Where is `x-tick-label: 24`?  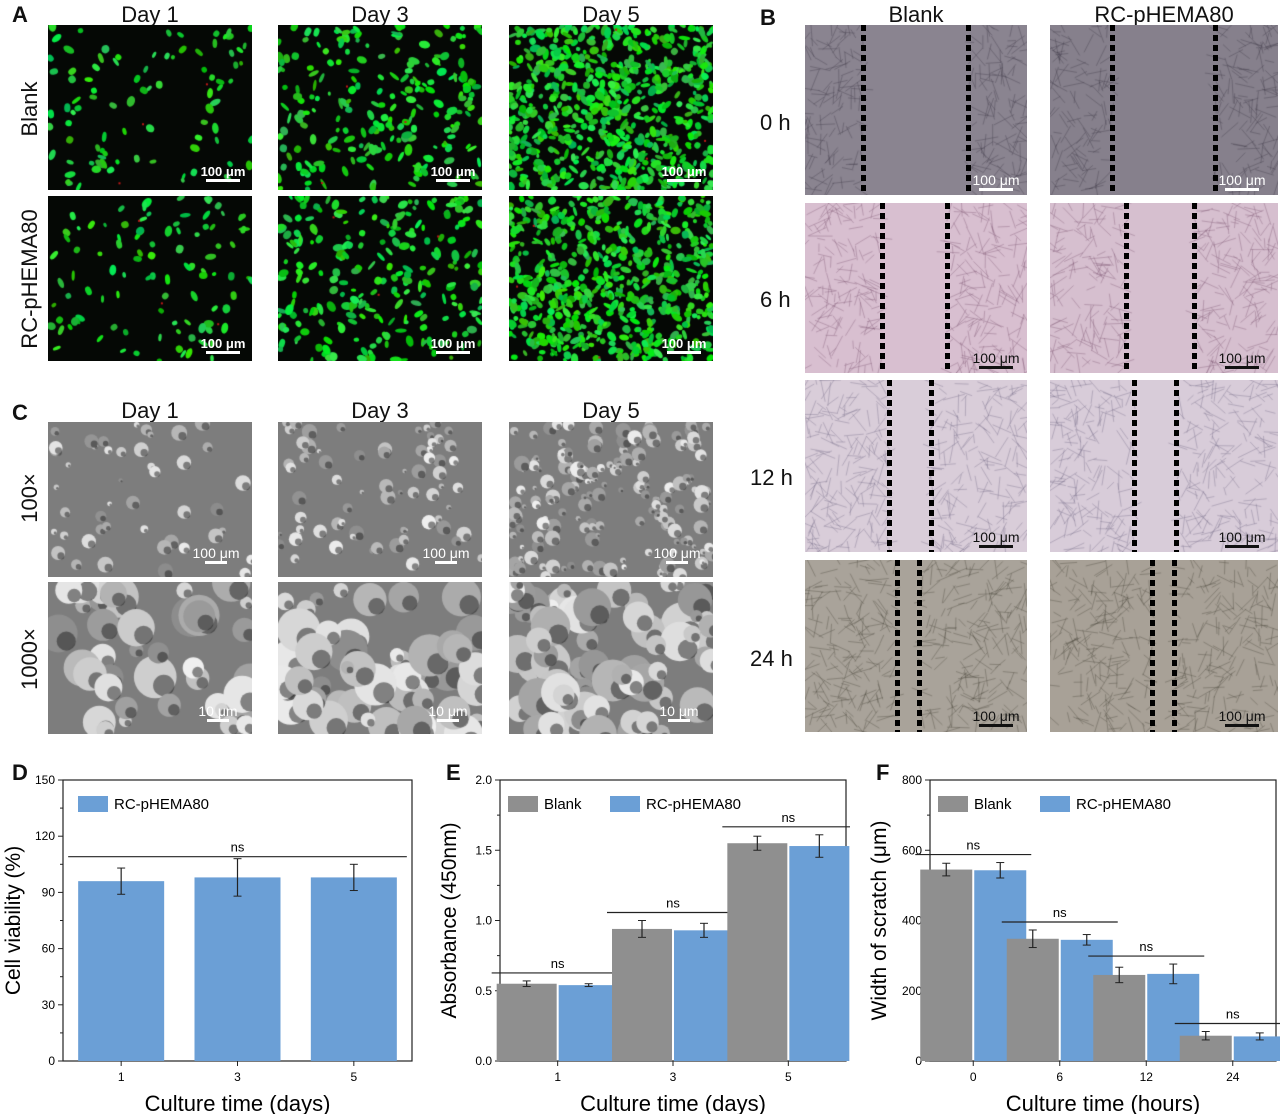
x-tick-label: 24 is located at coordinates (1233, 1077).